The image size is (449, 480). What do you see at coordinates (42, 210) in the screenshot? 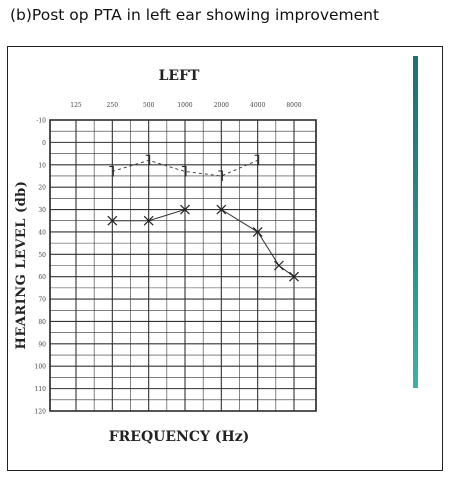
I see `y-tick-label: 30` at bounding box center [42, 210].